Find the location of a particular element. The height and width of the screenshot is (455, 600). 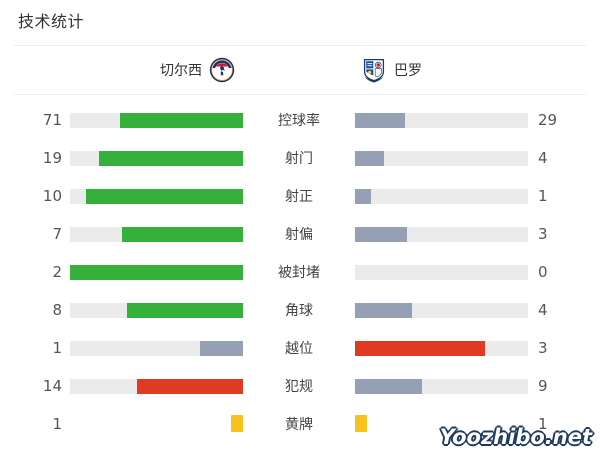

home-team: 切尔西 is located at coordinates (197, 70).